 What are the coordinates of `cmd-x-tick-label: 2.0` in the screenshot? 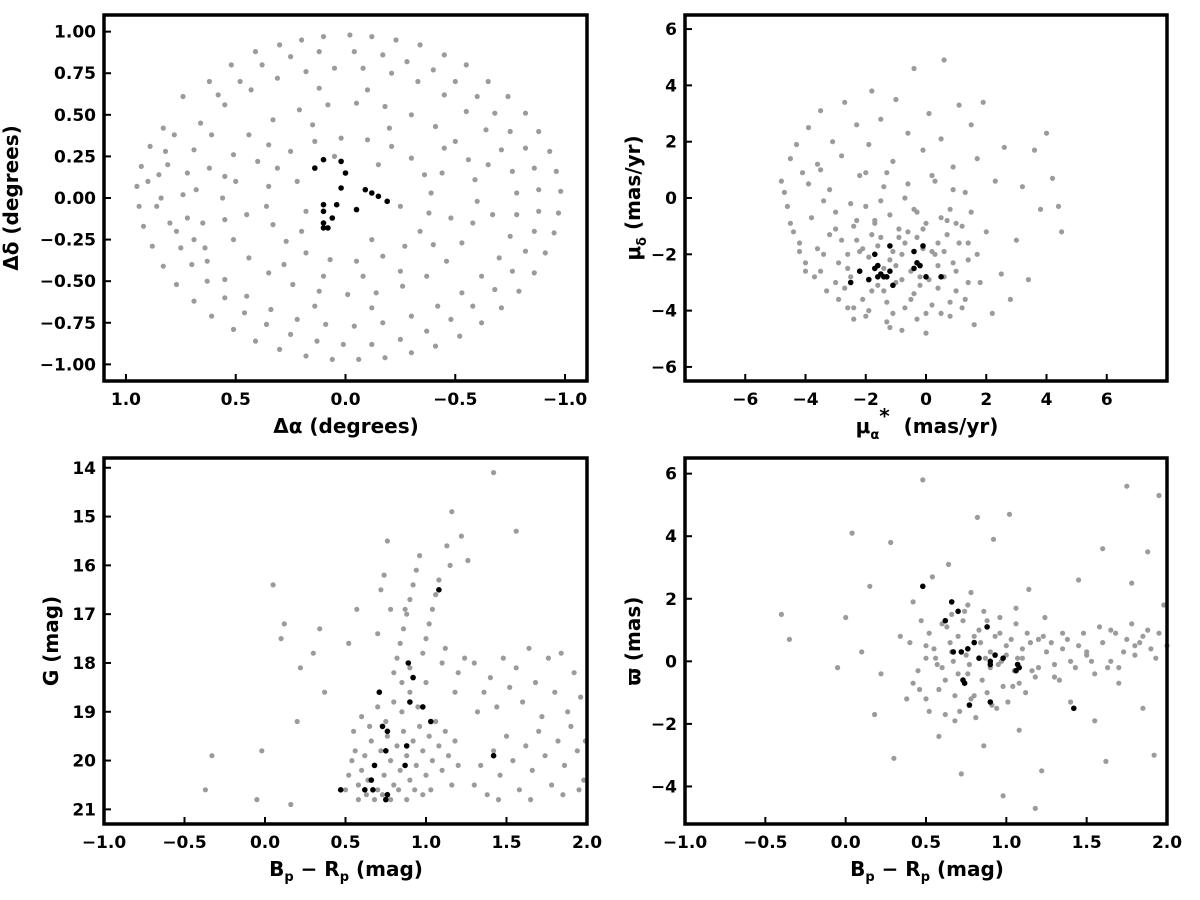 It's located at (587, 843).